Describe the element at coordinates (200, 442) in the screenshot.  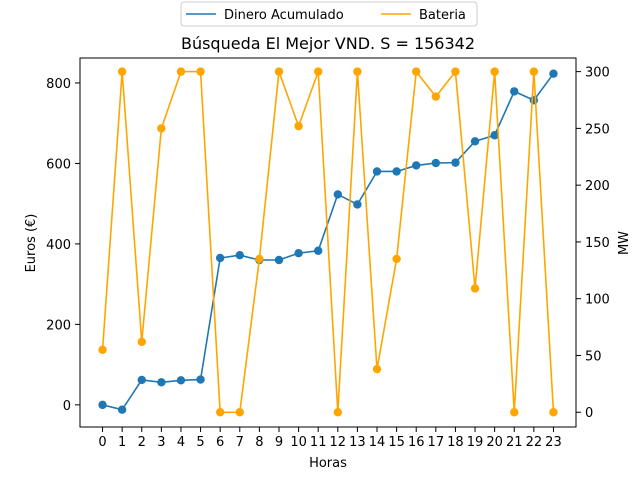
I see `x-tick-label: 5` at that location.